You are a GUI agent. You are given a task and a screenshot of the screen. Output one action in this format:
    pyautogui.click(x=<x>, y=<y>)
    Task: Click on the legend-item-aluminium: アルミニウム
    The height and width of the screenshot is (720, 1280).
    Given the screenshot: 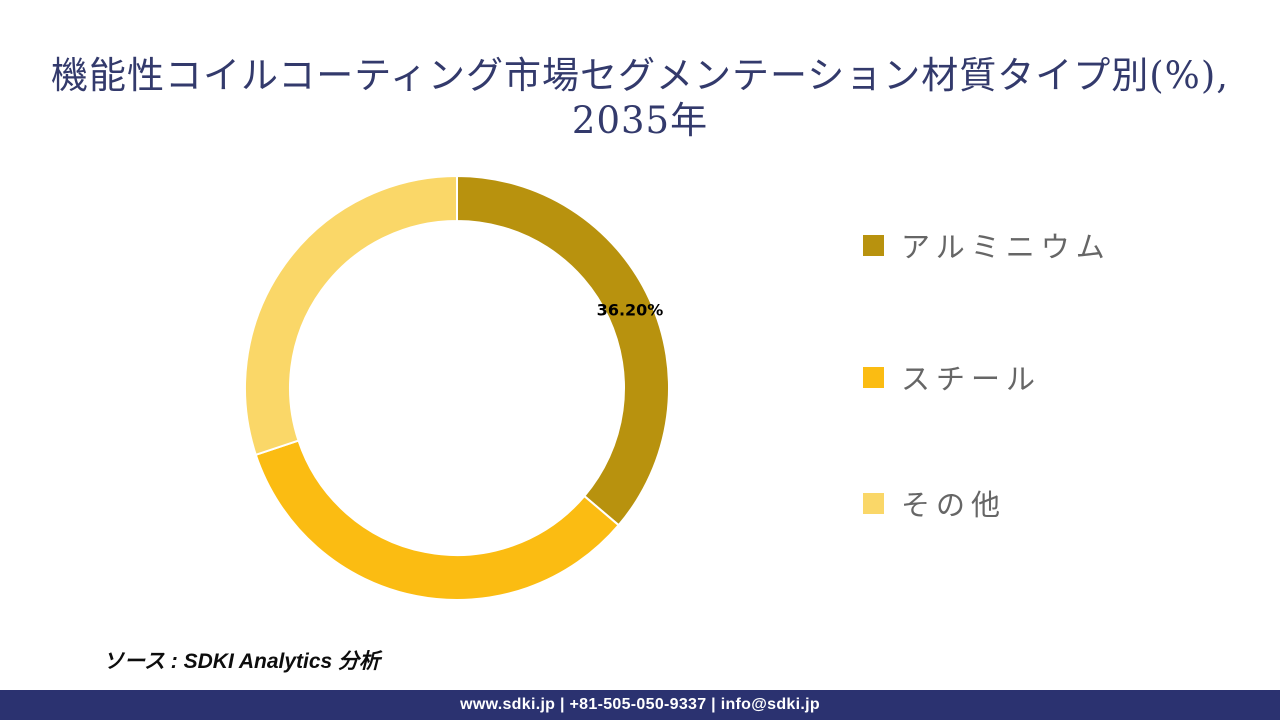 What is the action you would take?
    pyautogui.click(x=987, y=245)
    